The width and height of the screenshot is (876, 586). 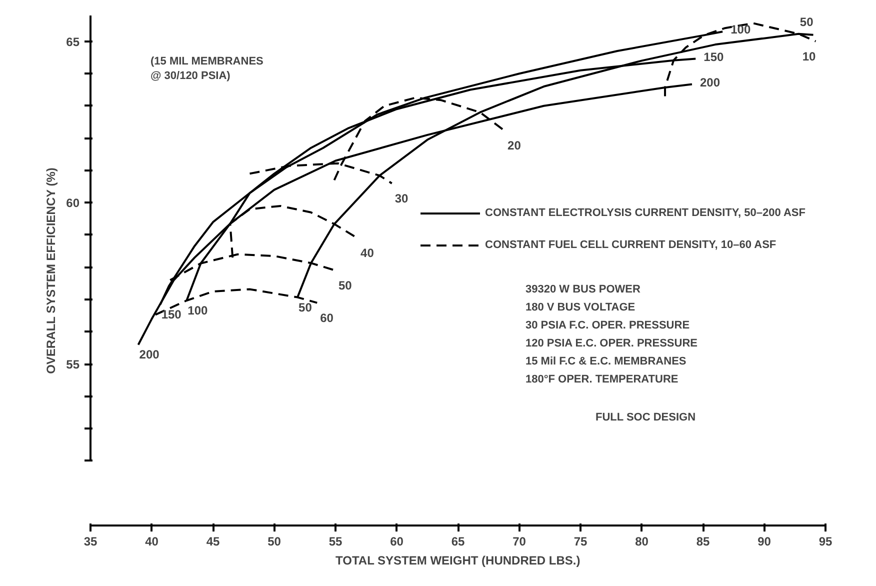 I want to click on x-tick-label: 80, so click(x=642, y=541).